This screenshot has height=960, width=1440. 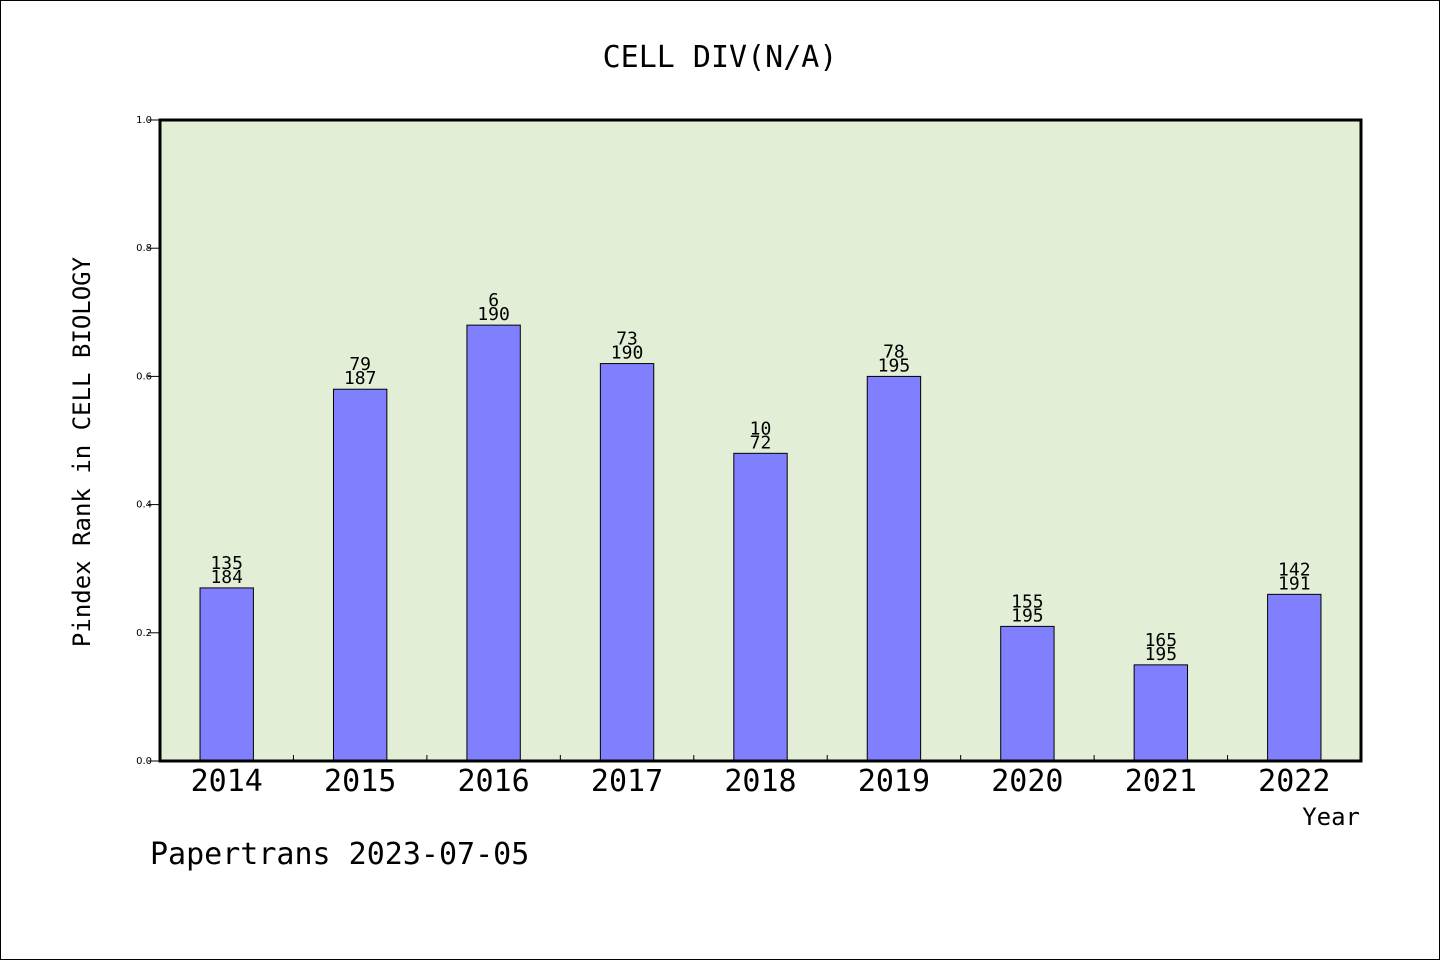 I want to click on bar-2015, so click(x=360, y=575).